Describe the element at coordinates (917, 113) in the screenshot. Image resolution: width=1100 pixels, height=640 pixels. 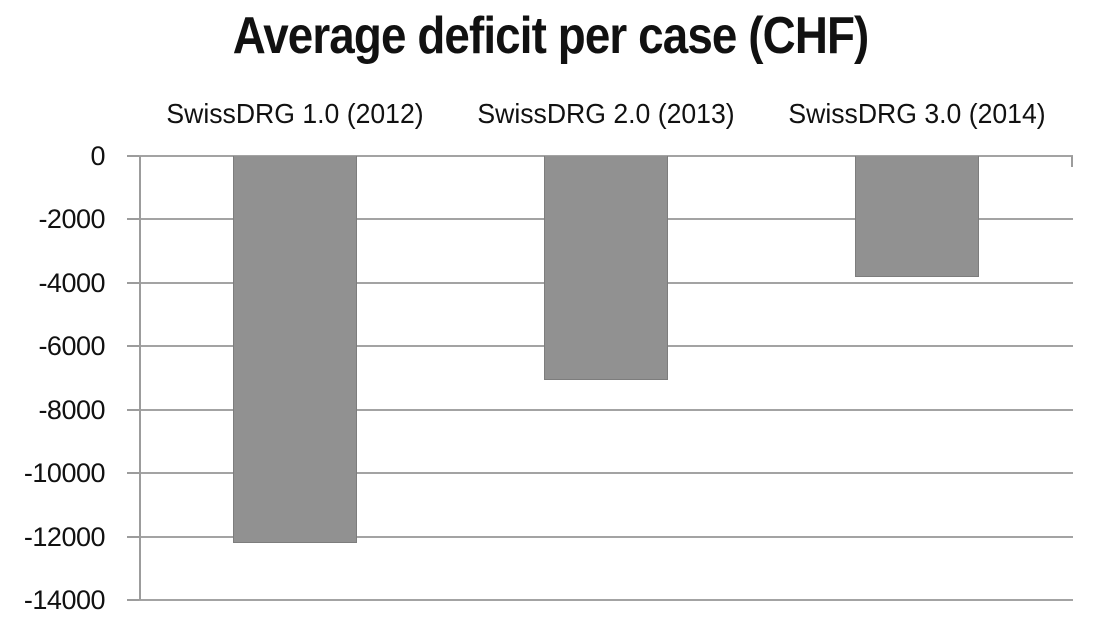
I see `category-label-3: SwissDRG 3.0 (2014)` at that location.